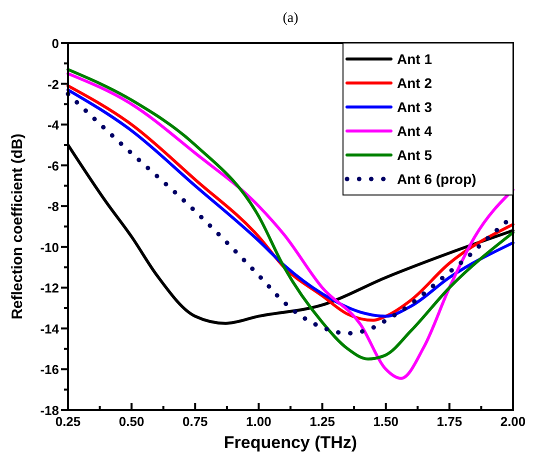 This screenshot has width=541, height=467. I want to click on legend-label: Ant 5, so click(414, 155).